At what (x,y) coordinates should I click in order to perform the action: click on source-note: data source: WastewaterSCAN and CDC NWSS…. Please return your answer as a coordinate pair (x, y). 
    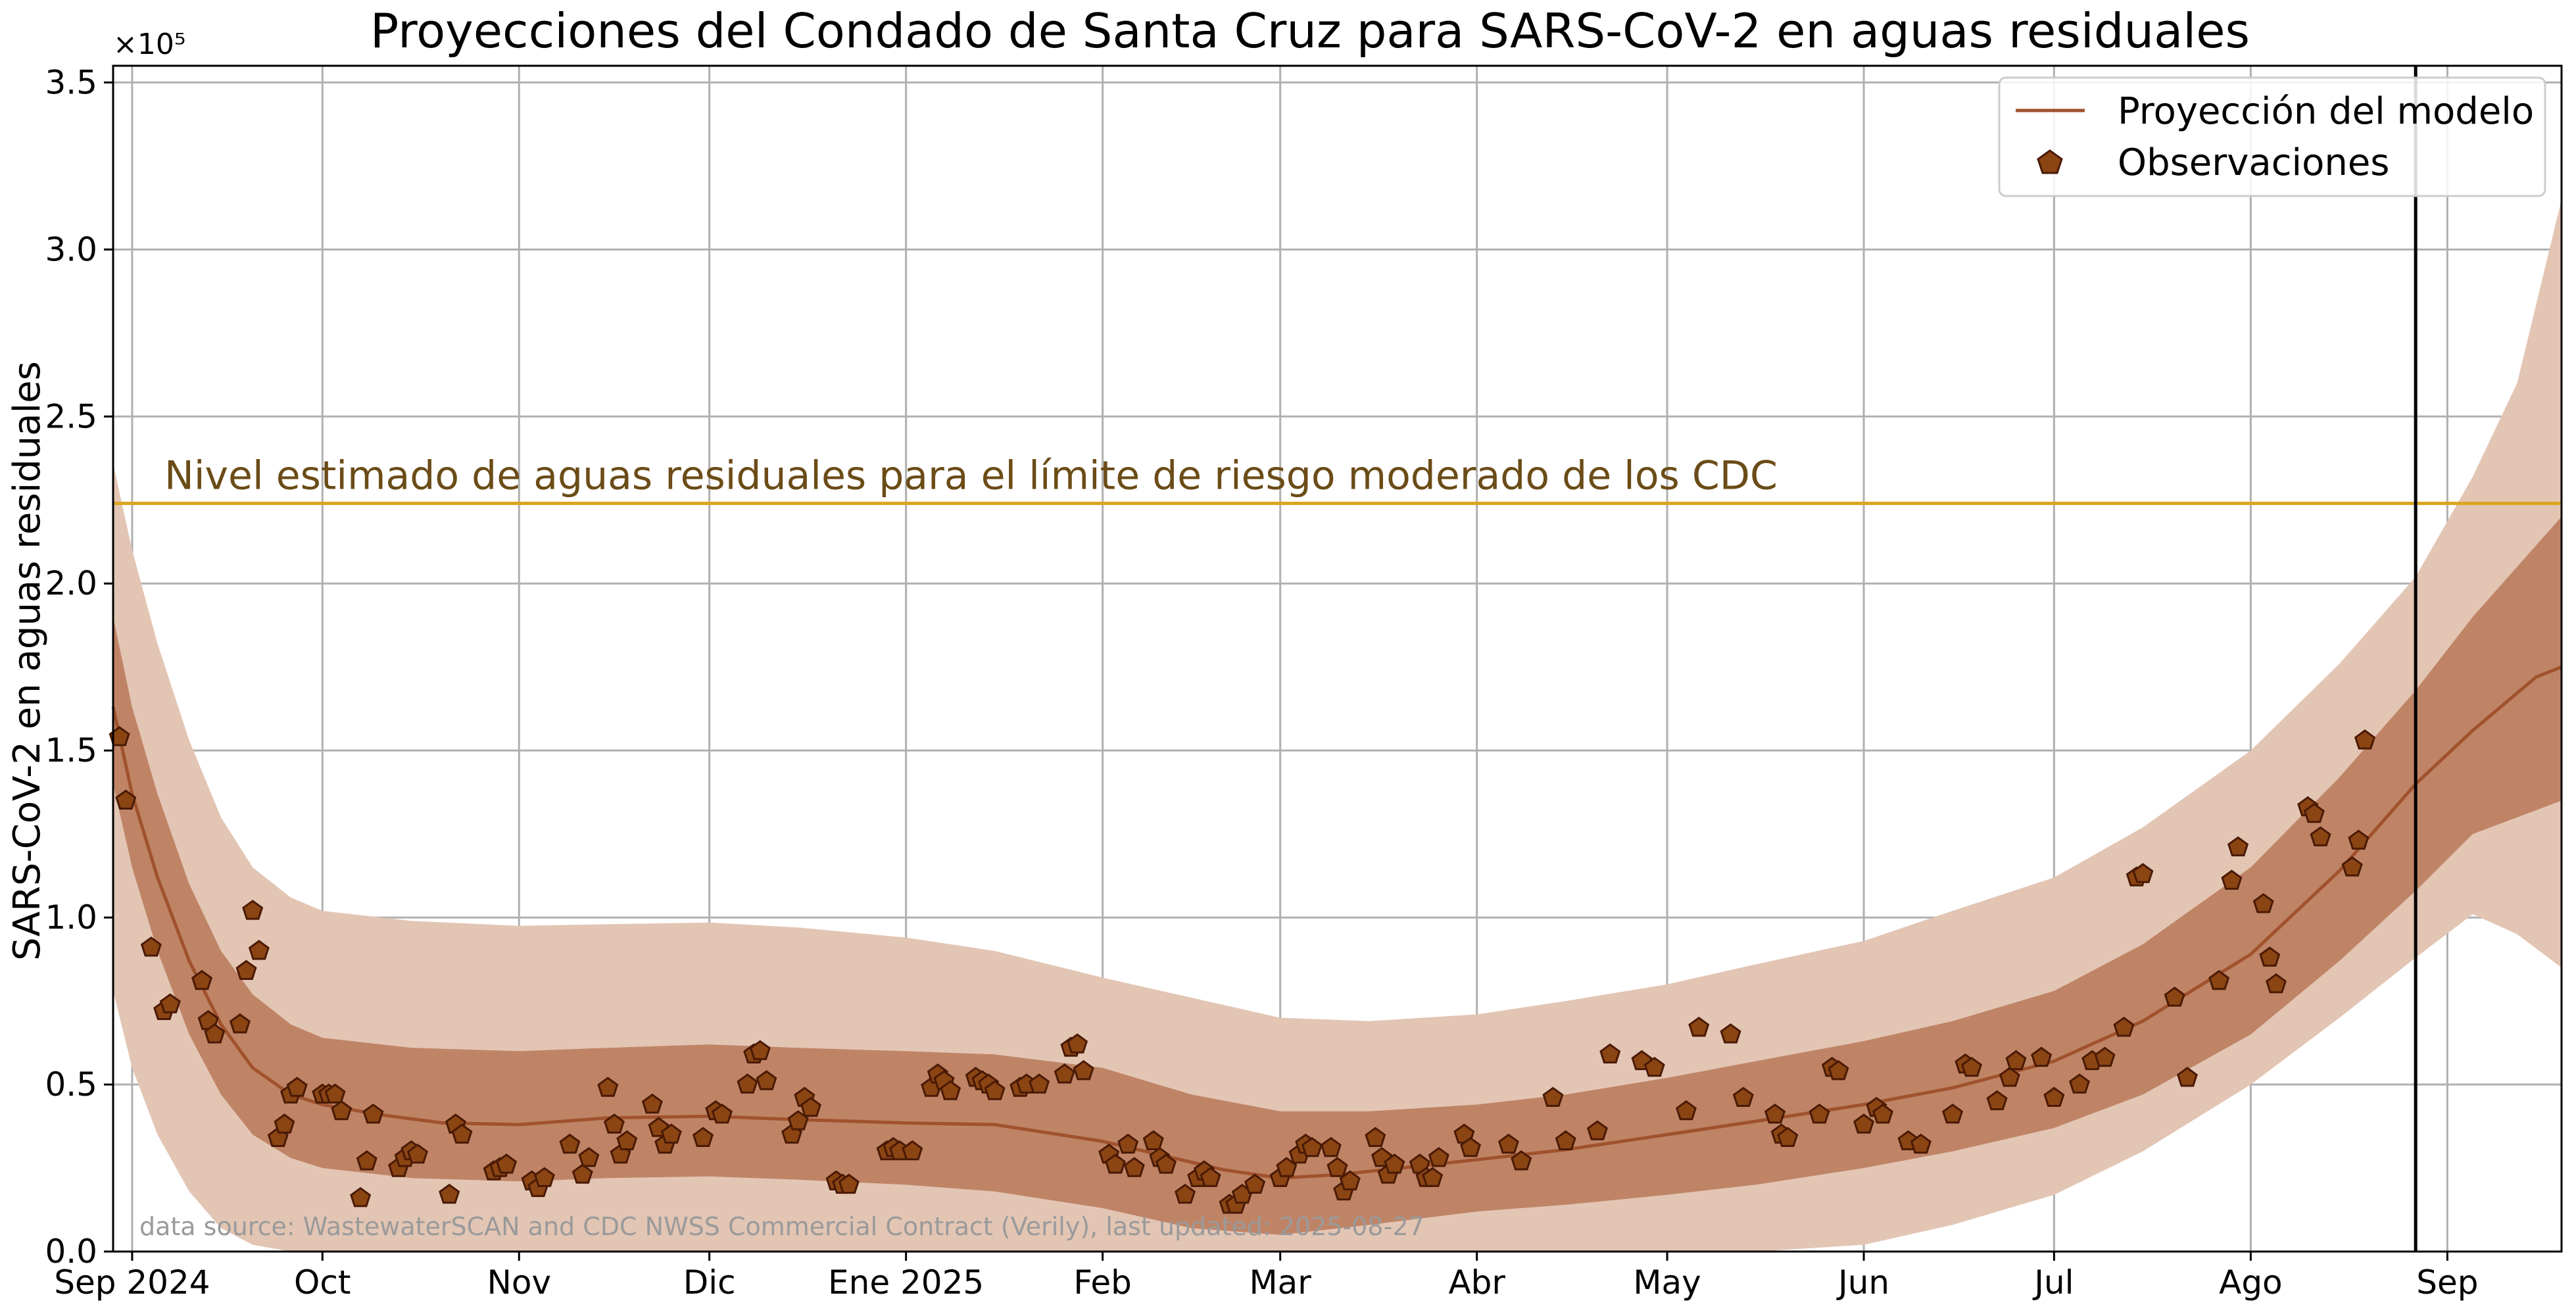
    Looking at the image, I should click on (781, 1226).